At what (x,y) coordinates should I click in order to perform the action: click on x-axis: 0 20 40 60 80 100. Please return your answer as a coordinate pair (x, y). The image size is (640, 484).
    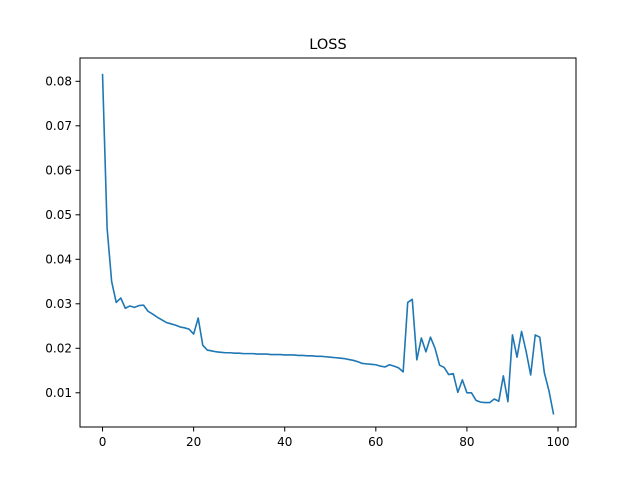
    Looking at the image, I should click on (334, 438).